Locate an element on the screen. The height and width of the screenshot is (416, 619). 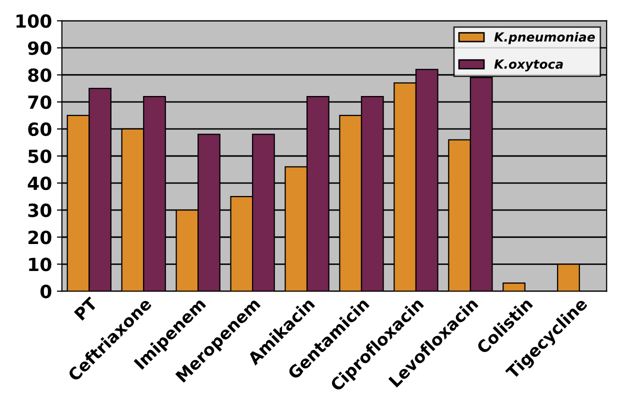
y-tick-label: 80 is located at coordinates (40, 75).